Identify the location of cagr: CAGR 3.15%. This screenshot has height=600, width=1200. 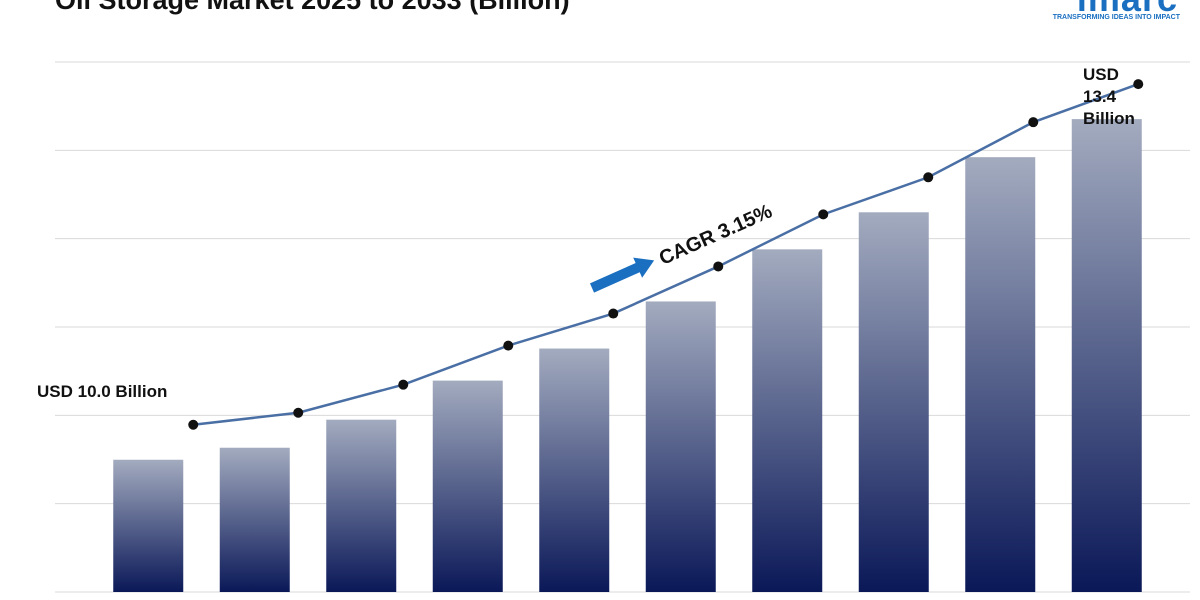
(682, 246).